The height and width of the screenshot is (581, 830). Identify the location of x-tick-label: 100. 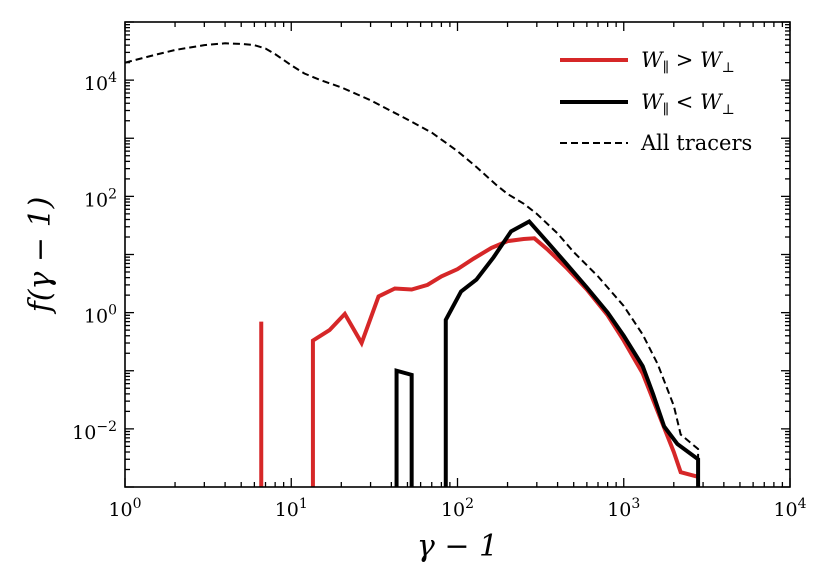
(124, 508).